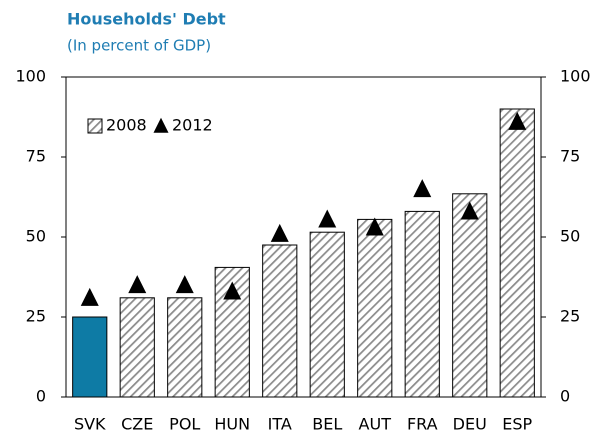  What do you see at coordinates (36, 236) in the screenshot?
I see `y-tick-label: 50` at bounding box center [36, 236].